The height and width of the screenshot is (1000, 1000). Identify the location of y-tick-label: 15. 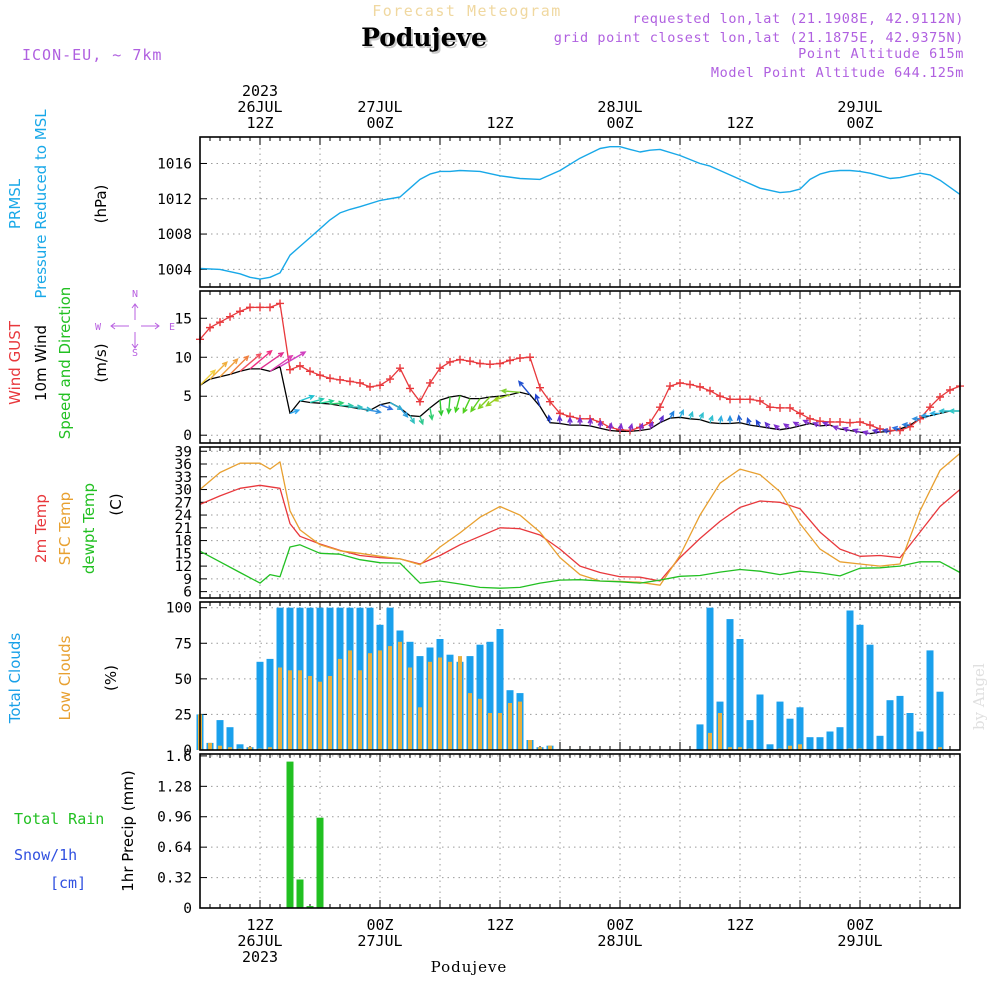
(183, 319).